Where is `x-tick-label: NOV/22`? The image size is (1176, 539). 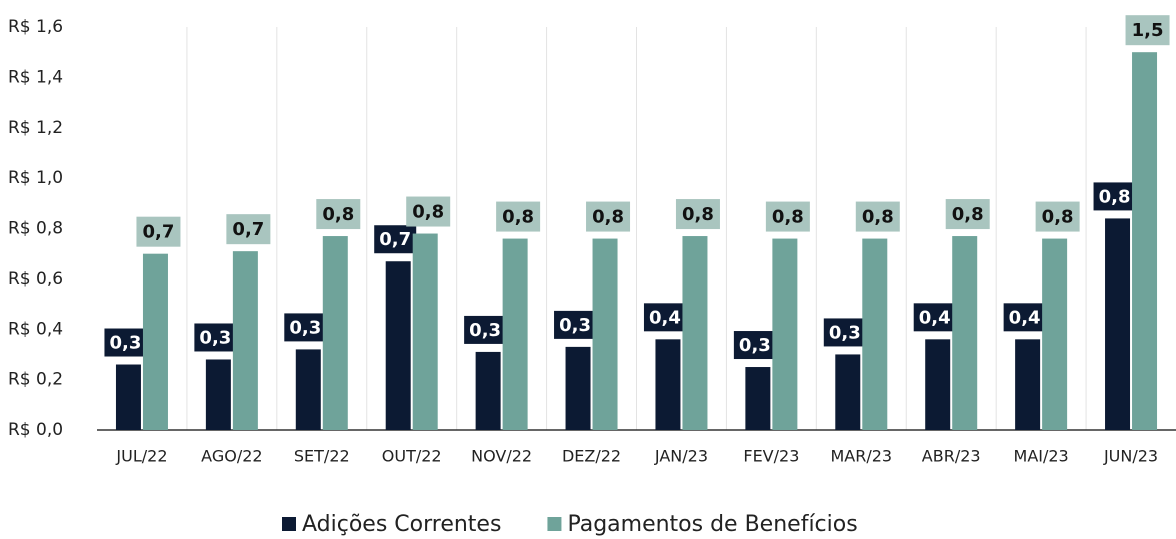
x-tick-label: NOV/22 is located at coordinates (501, 456).